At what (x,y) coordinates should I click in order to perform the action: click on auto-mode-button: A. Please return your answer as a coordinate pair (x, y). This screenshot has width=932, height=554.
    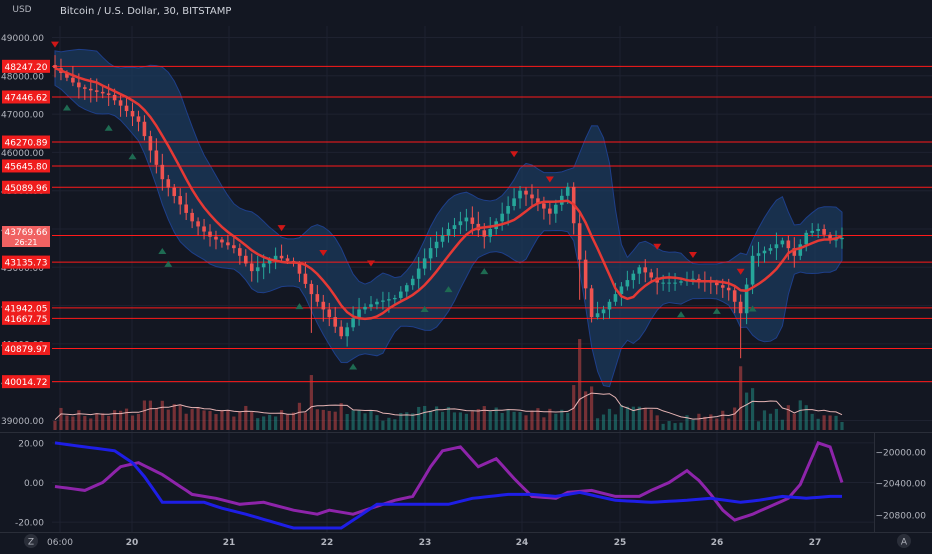
    Looking at the image, I should click on (904, 541).